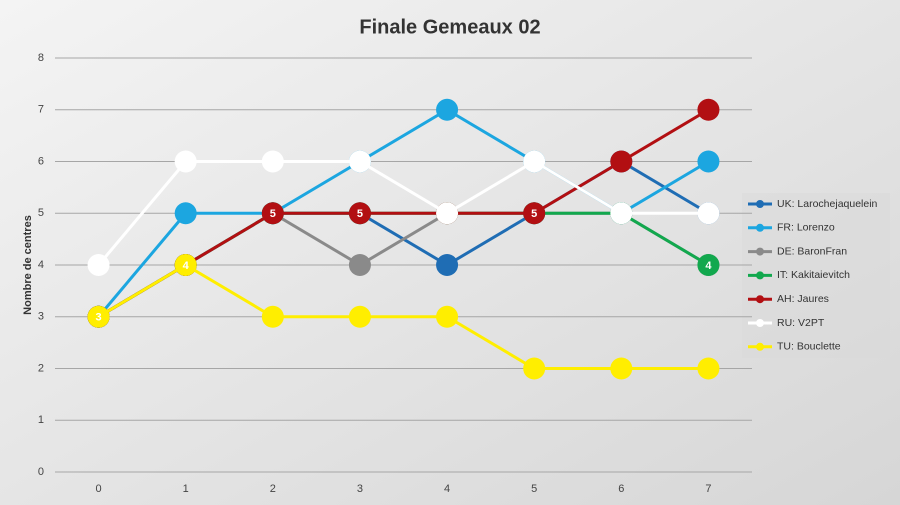  What do you see at coordinates (41, 265) in the screenshot?
I see `y-tick-label: 4` at bounding box center [41, 265].